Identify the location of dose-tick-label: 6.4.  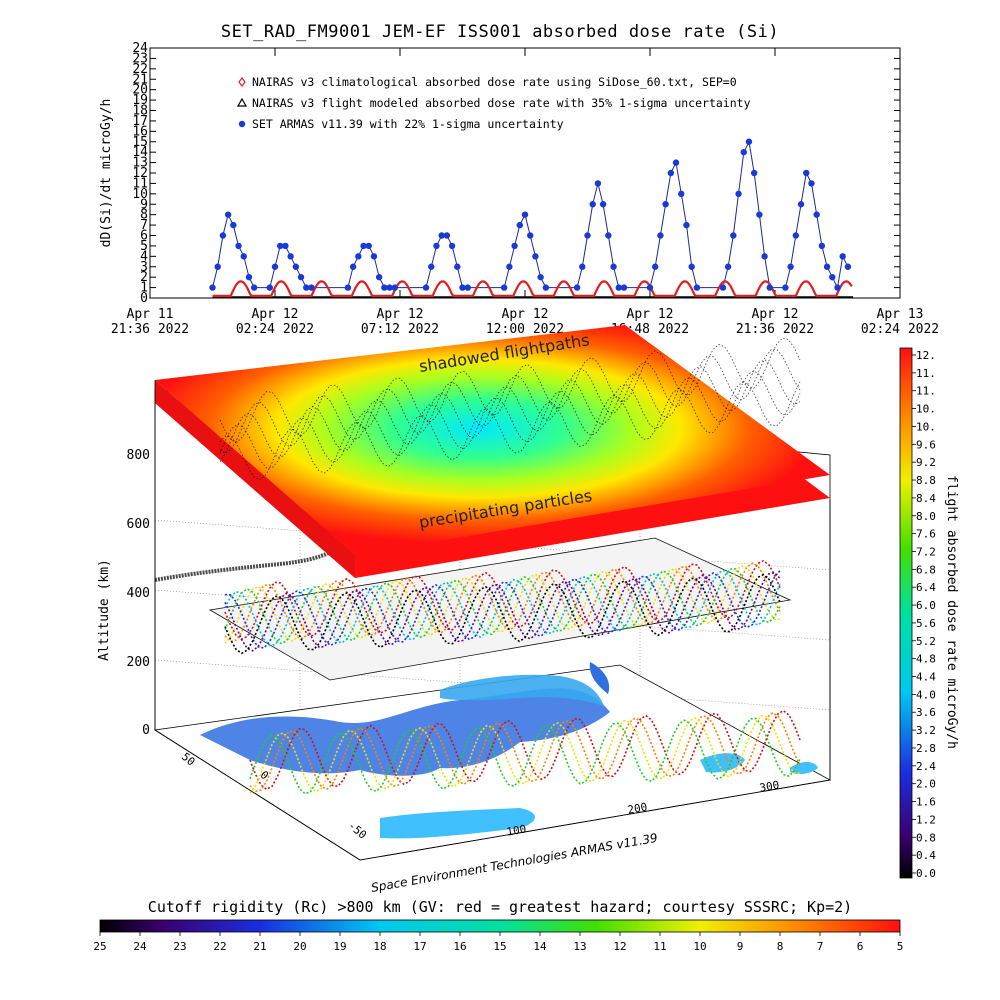
(926, 587).